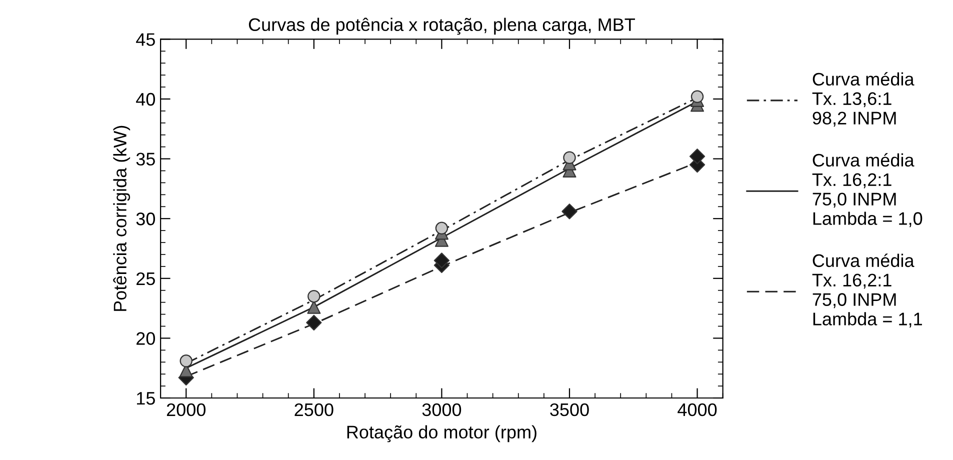  Describe the element at coordinates (442, 409) in the screenshot. I see `x-tick-label: 3000` at that location.